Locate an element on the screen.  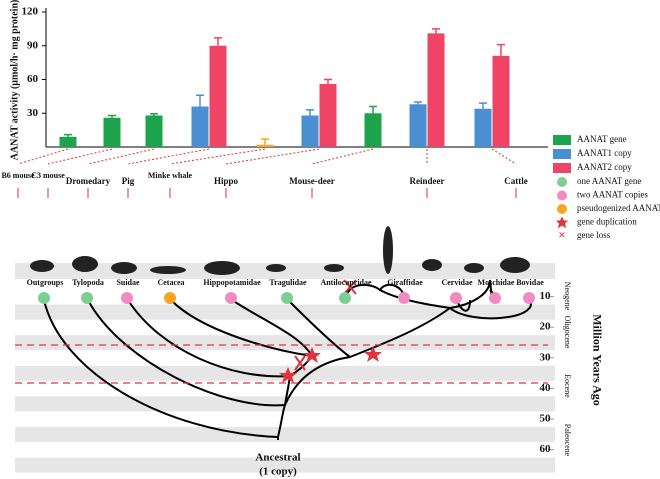
legend-label: gene duplication is located at coordinates (607, 222).